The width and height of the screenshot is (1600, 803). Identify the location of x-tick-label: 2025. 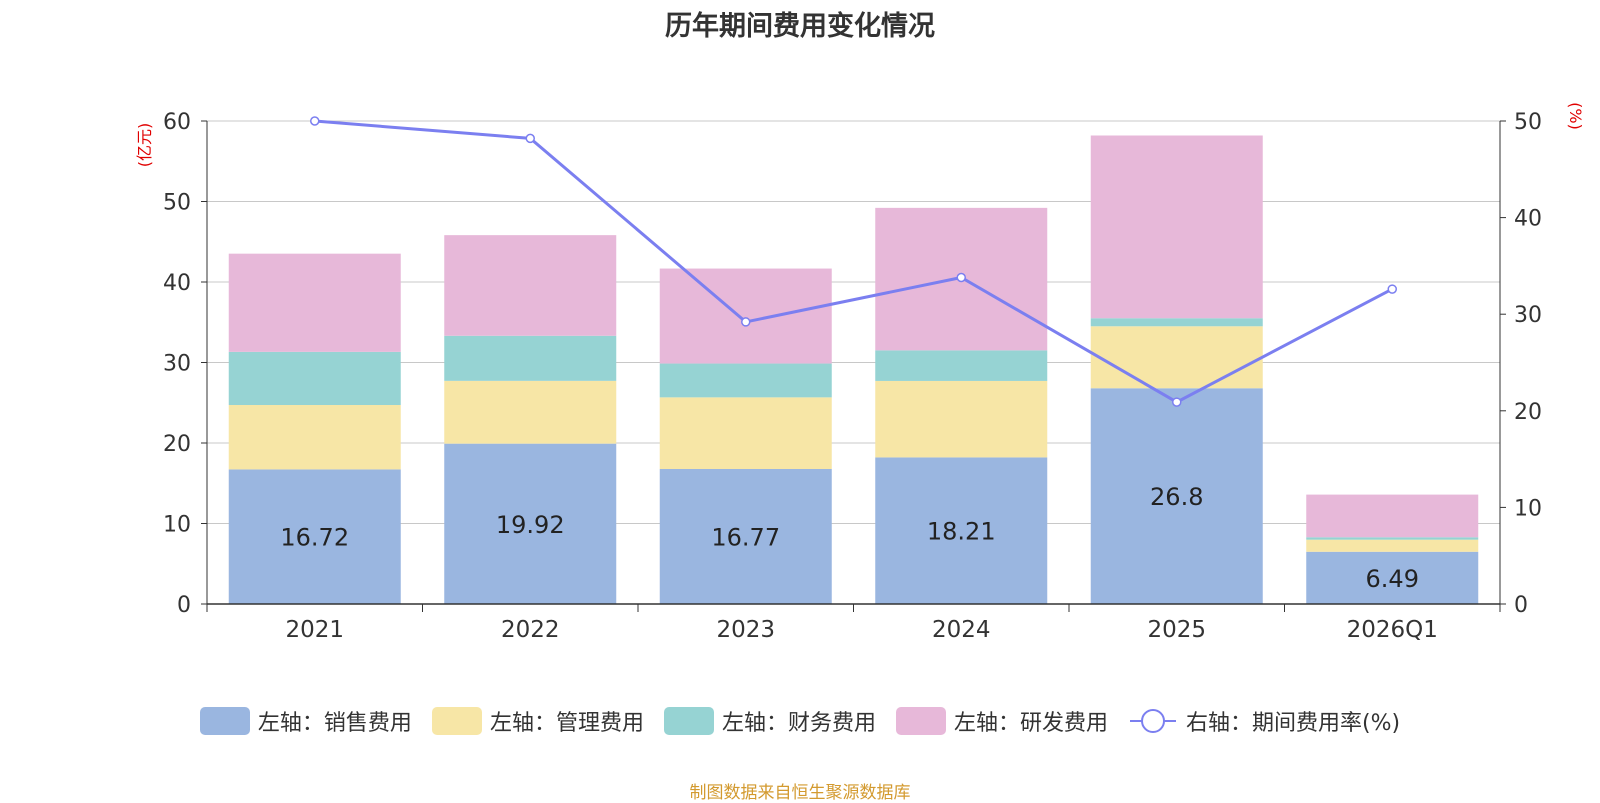
(1176, 630).